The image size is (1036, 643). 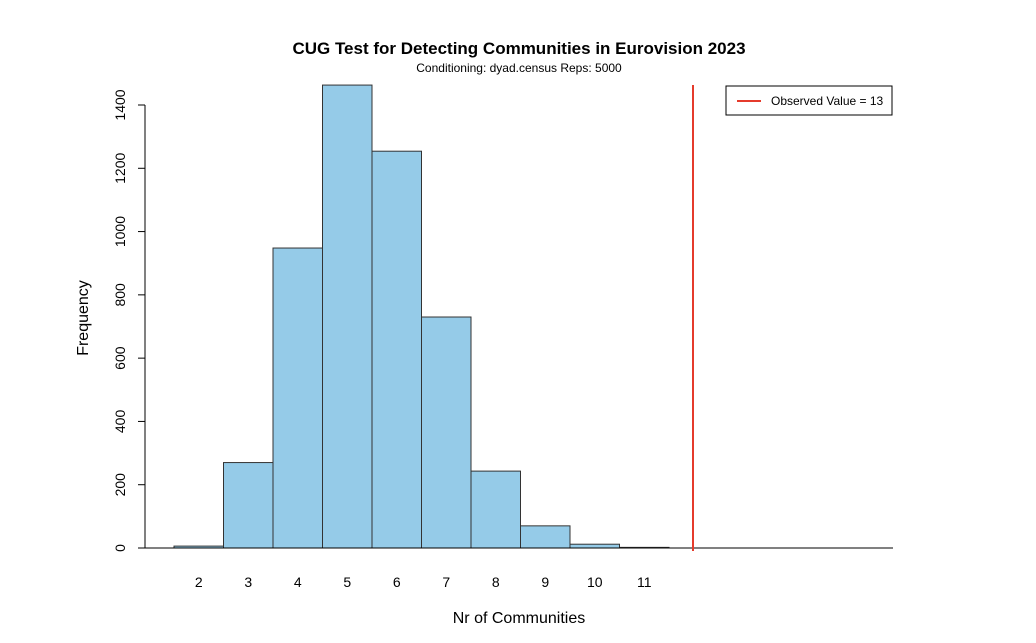 I want to click on x-tick-label: 7, so click(x=446, y=582).